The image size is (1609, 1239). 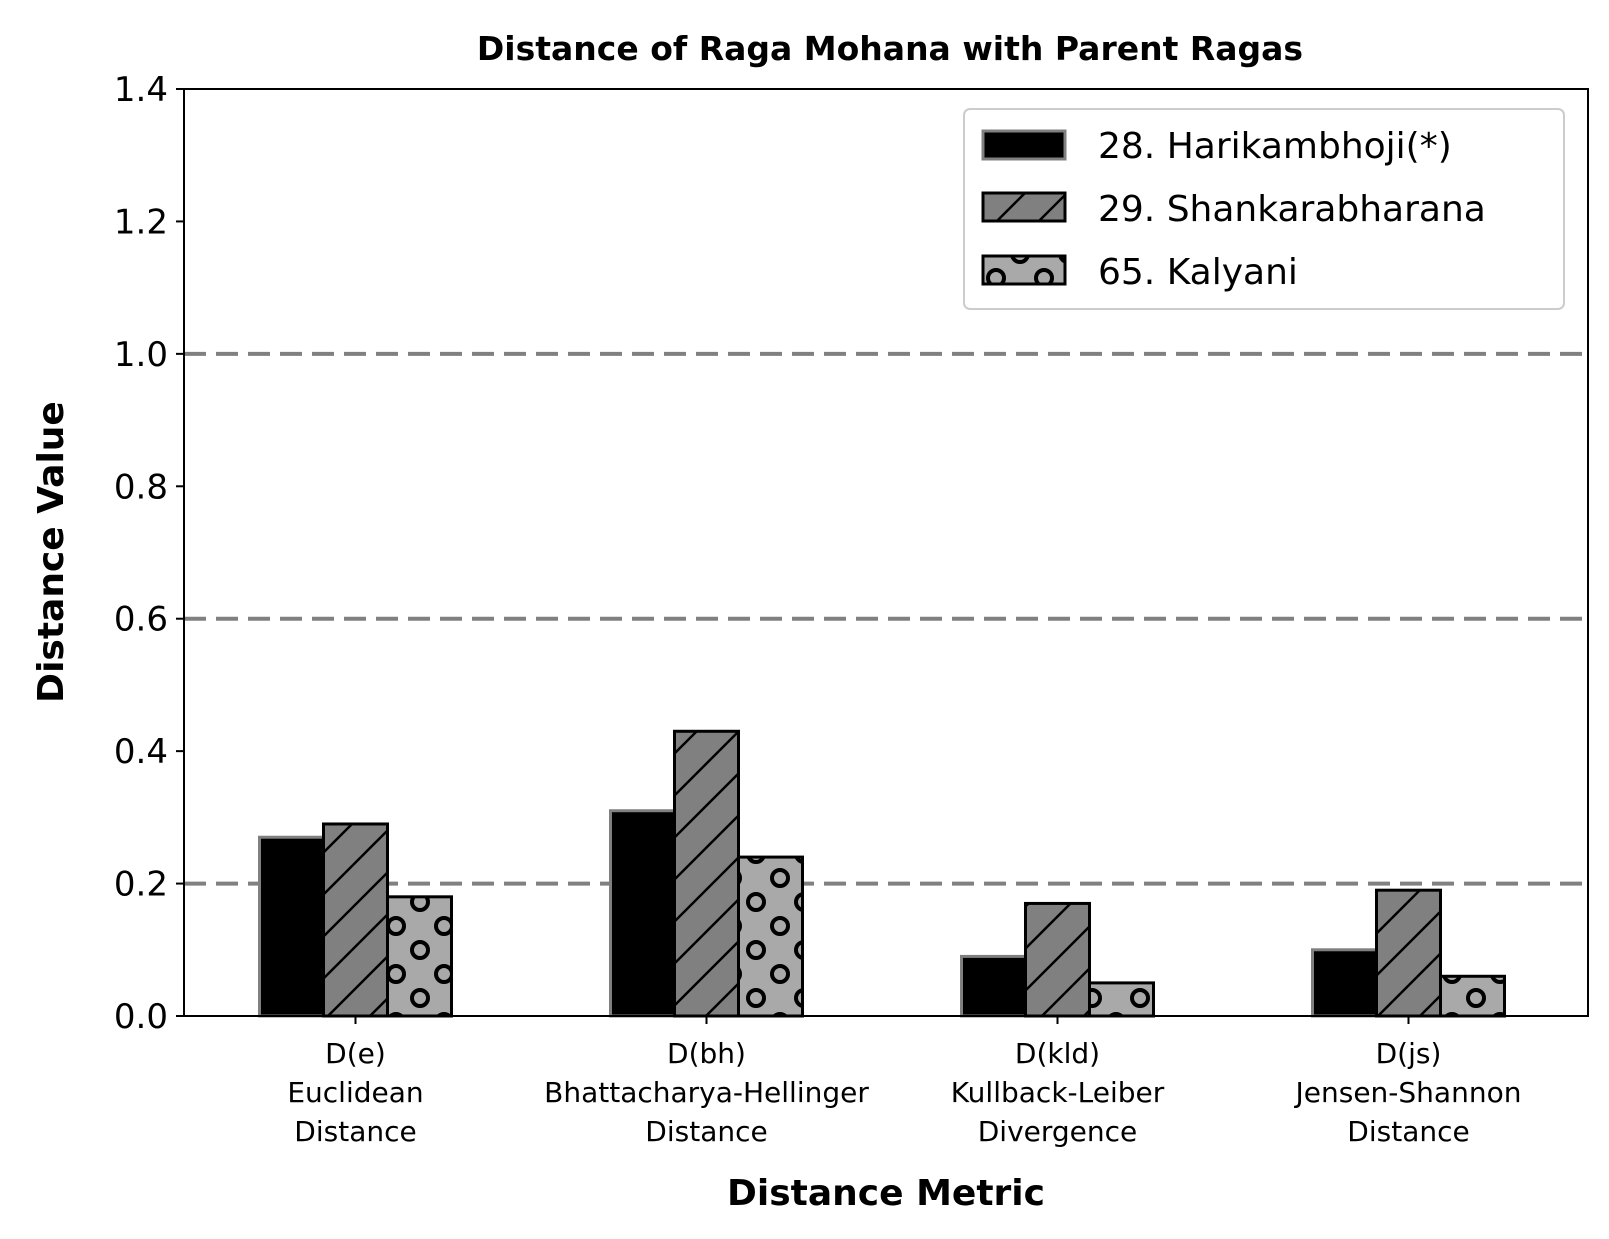 I want to click on y-tick-label: 1.0, so click(x=141, y=355).